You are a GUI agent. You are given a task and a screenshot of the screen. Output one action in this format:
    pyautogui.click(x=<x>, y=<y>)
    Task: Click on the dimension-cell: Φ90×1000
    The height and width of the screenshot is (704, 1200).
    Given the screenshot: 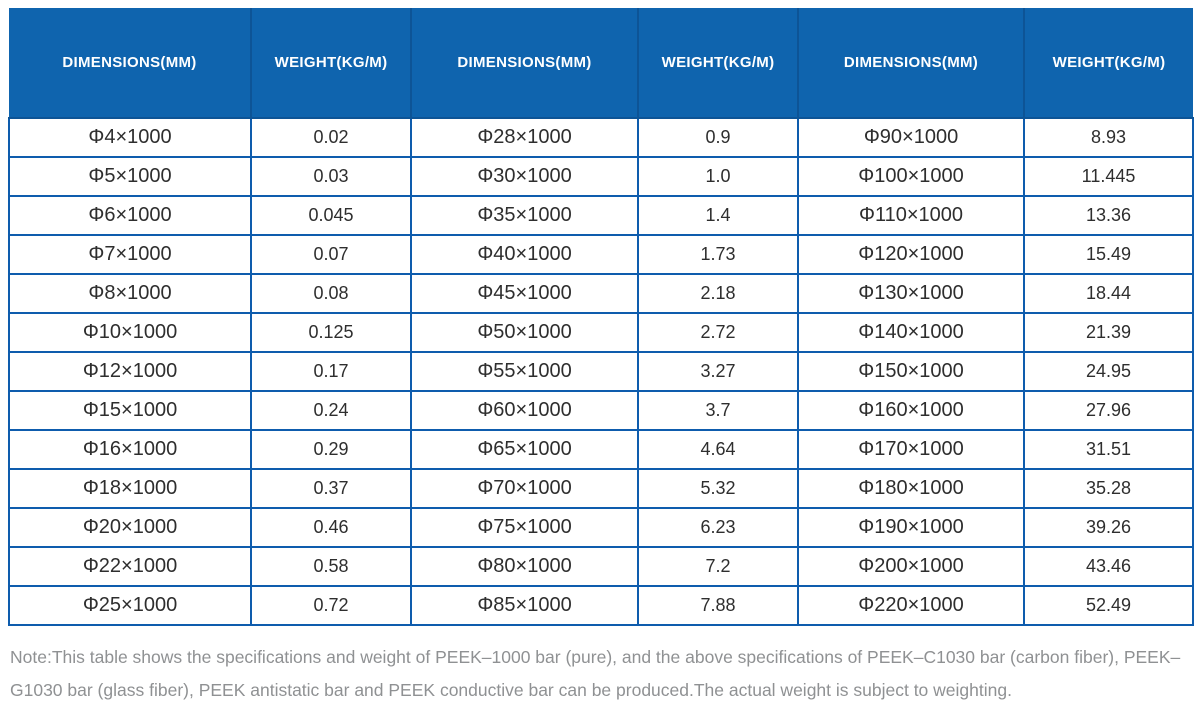 What is the action you would take?
    pyautogui.click(x=911, y=137)
    